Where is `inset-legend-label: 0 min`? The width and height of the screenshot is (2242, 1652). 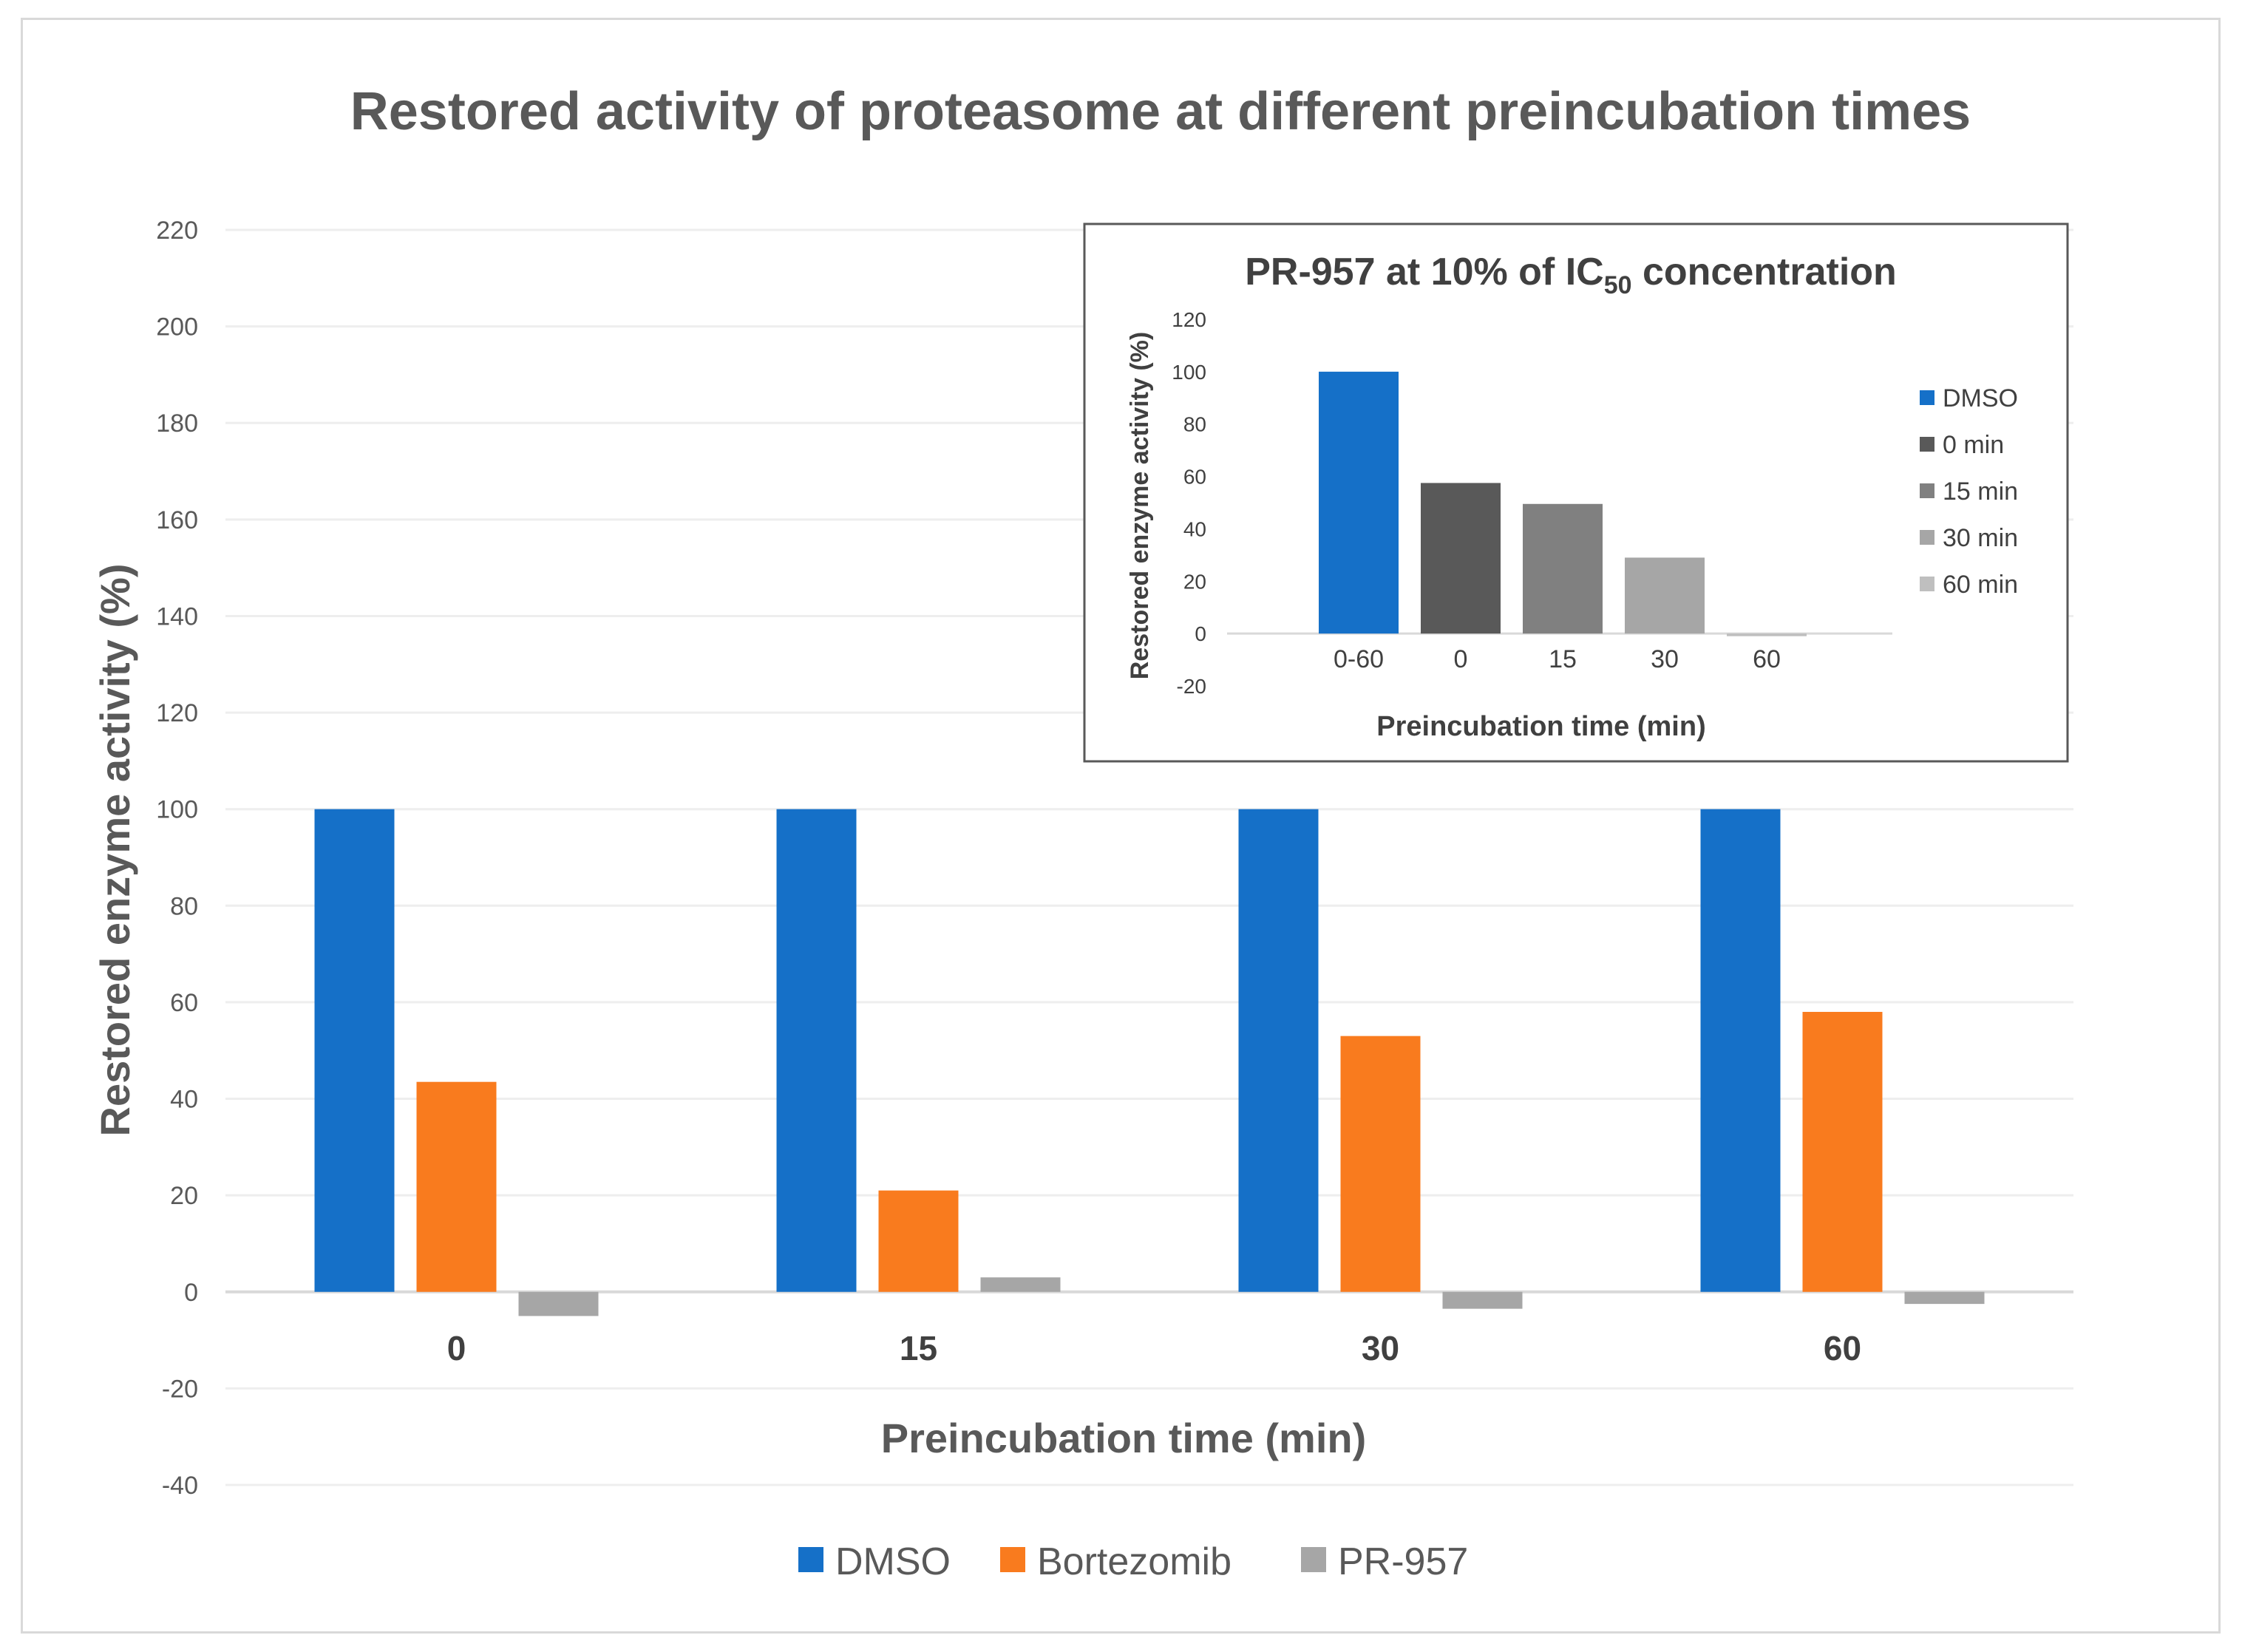 inset-legend-label: 0 min is located at coordinates (1973, 445).